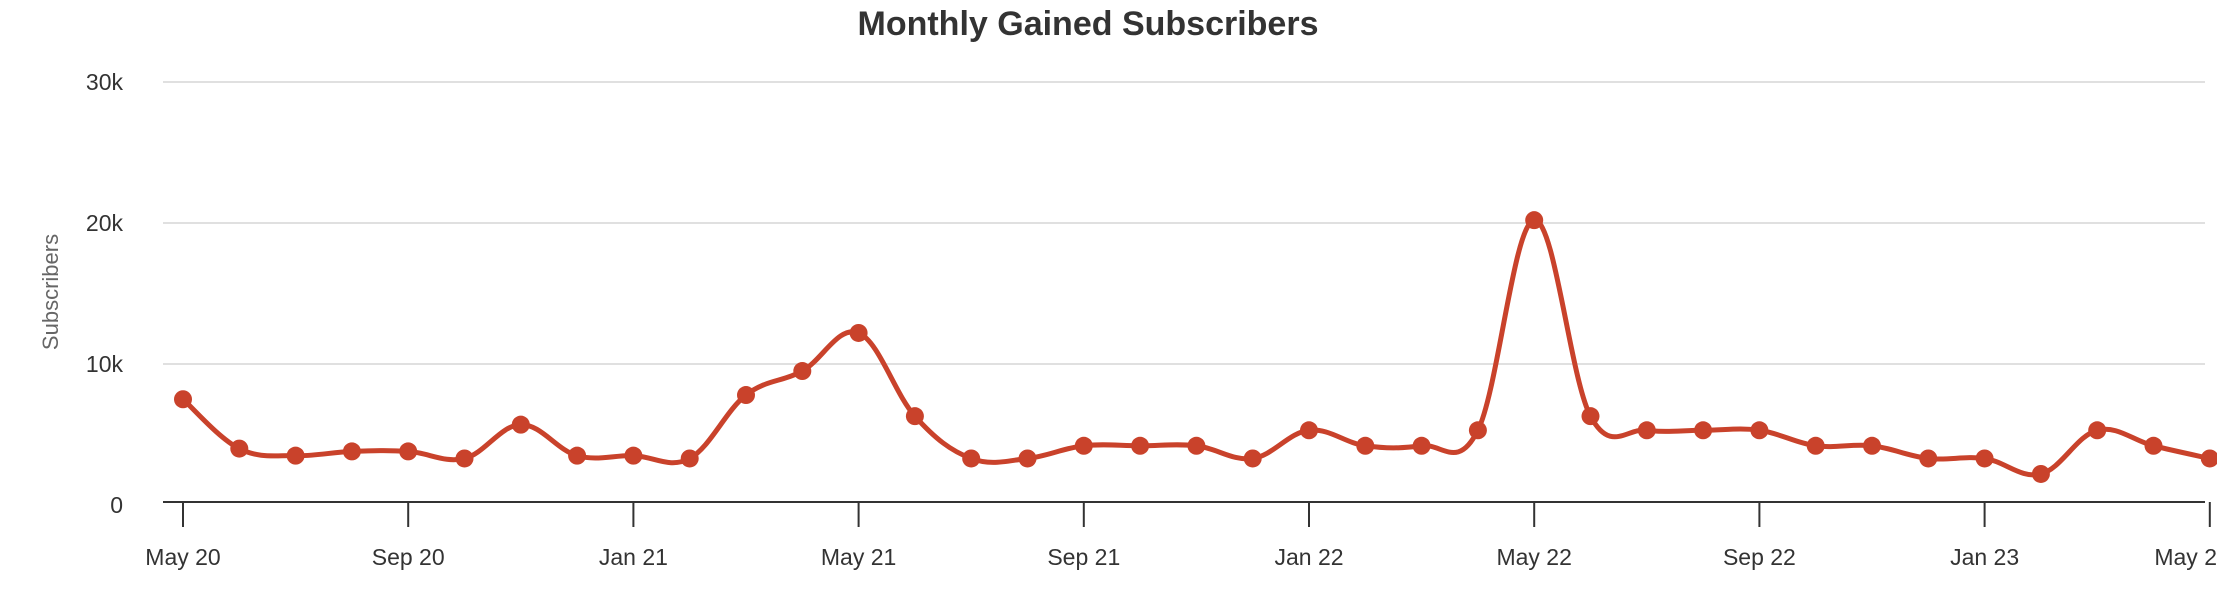 This screenshot has width=2217, height=591. What do you see at coordinates (2185, 557) in the screenshot?
I see `x-tick-label: May 23` at bounding box center [2185, 557].